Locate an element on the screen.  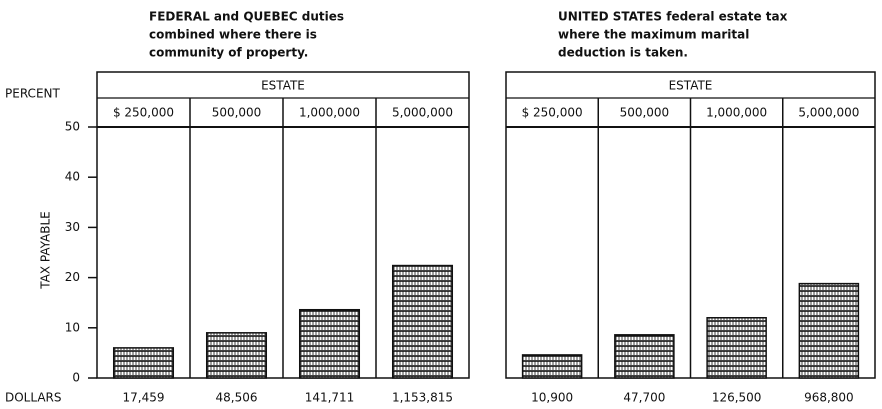
dollar-label: 1,153,815 is located at coordinates (422, 398).